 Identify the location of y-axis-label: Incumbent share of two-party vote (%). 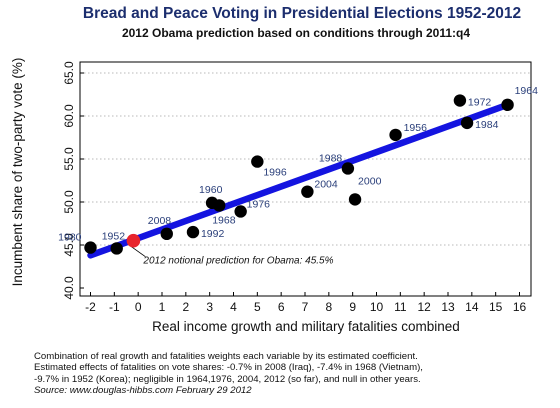
(17, 172).